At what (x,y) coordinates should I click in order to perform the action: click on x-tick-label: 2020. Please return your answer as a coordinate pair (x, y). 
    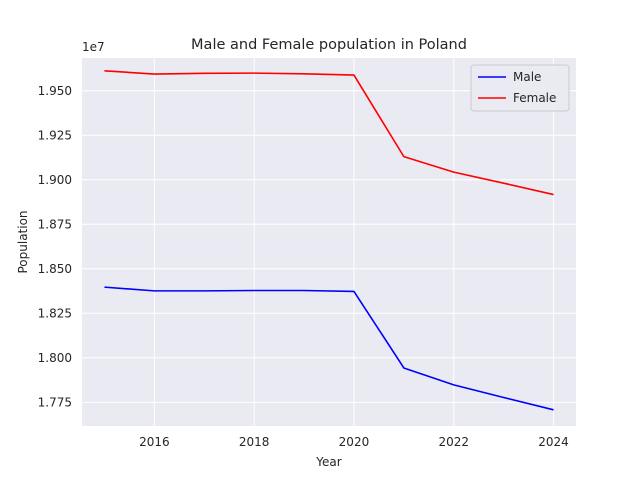
    Looking at the image, I should click on (354, 442).